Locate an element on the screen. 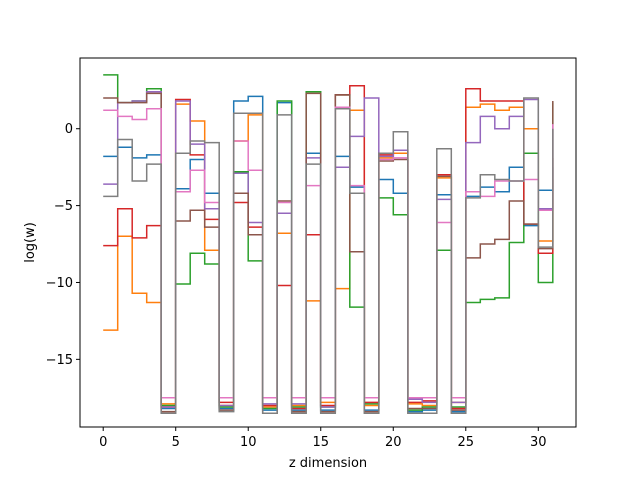 Image resolution: width=640 pixels, height=480 pixels. x-tick-label: 10 is located at coordinates (248, 442).